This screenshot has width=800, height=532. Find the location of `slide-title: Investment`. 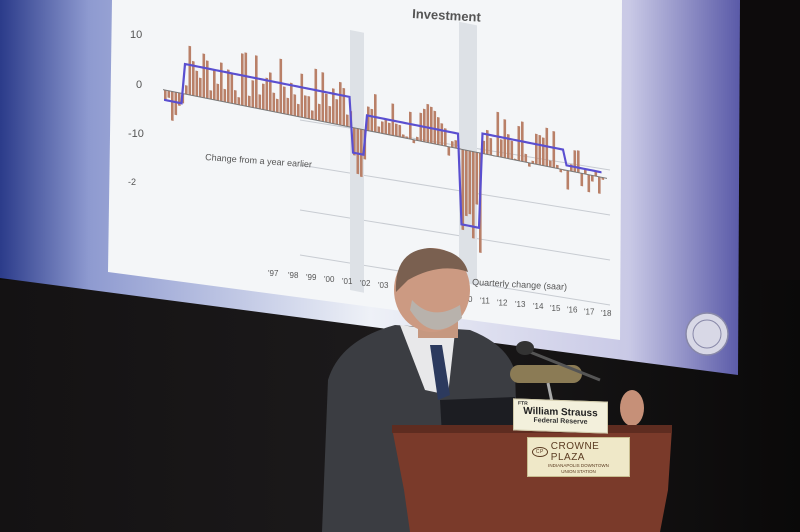

slide-title: Investment is located at coordinates (447, 15).